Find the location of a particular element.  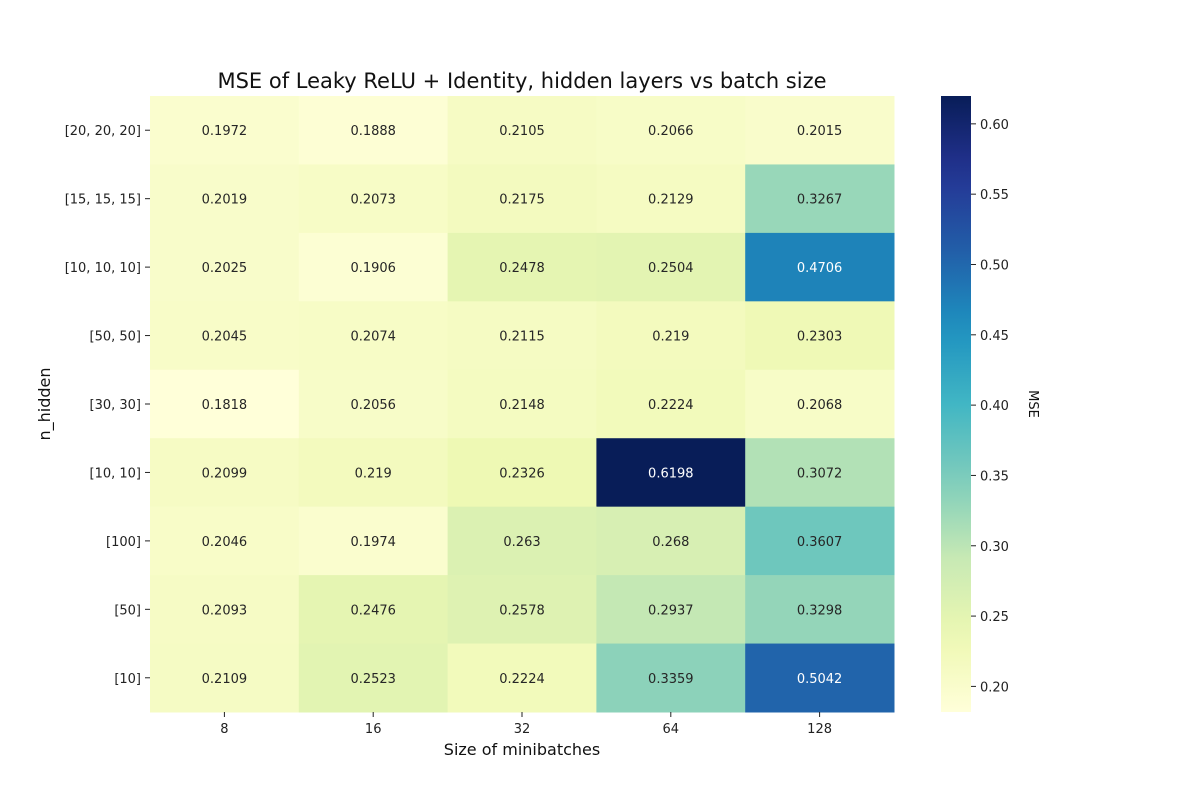

cell-value-label: 0.263 is located at coordinates (521, 542).